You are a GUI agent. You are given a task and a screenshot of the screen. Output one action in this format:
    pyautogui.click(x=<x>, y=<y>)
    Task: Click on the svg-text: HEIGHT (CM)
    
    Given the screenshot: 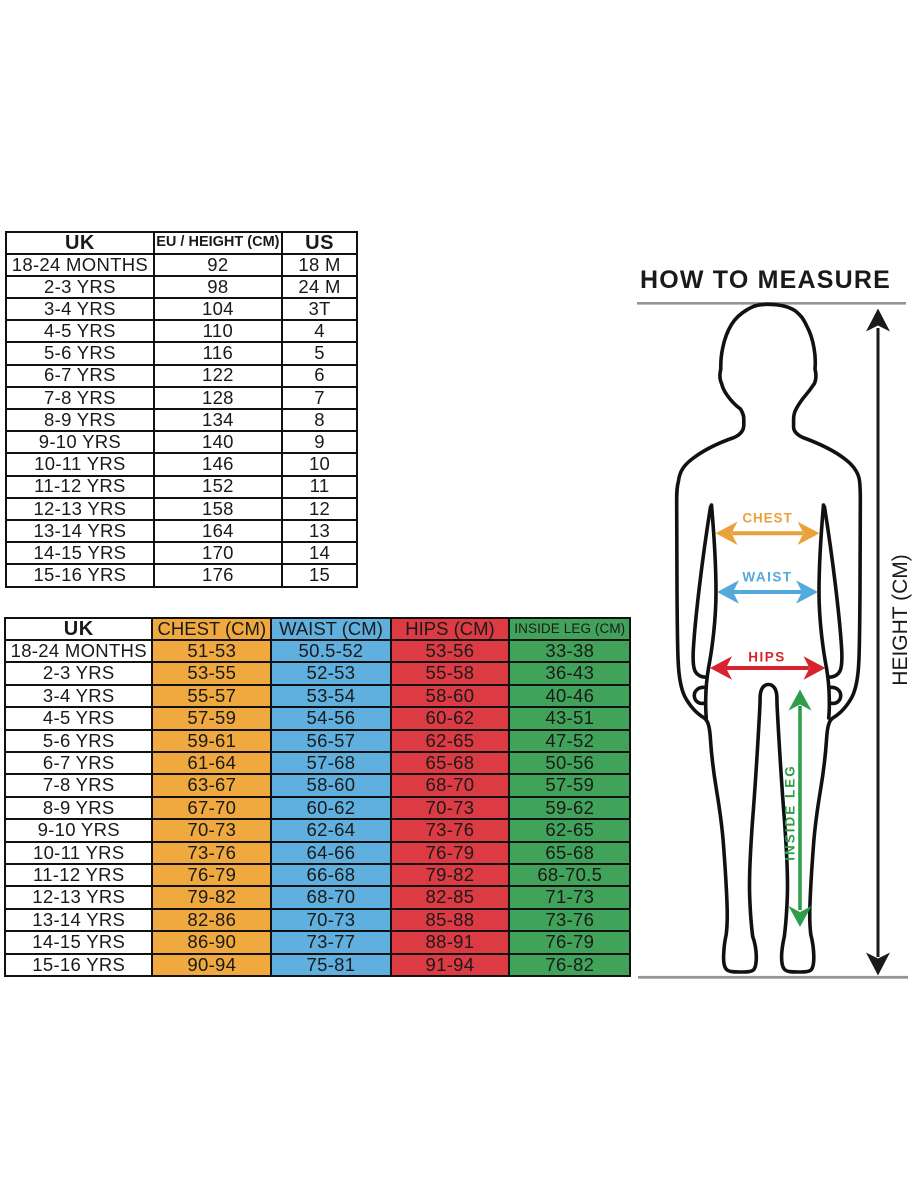 What is the action you would take?
    pyautogui.click(x=900, y=619)
    